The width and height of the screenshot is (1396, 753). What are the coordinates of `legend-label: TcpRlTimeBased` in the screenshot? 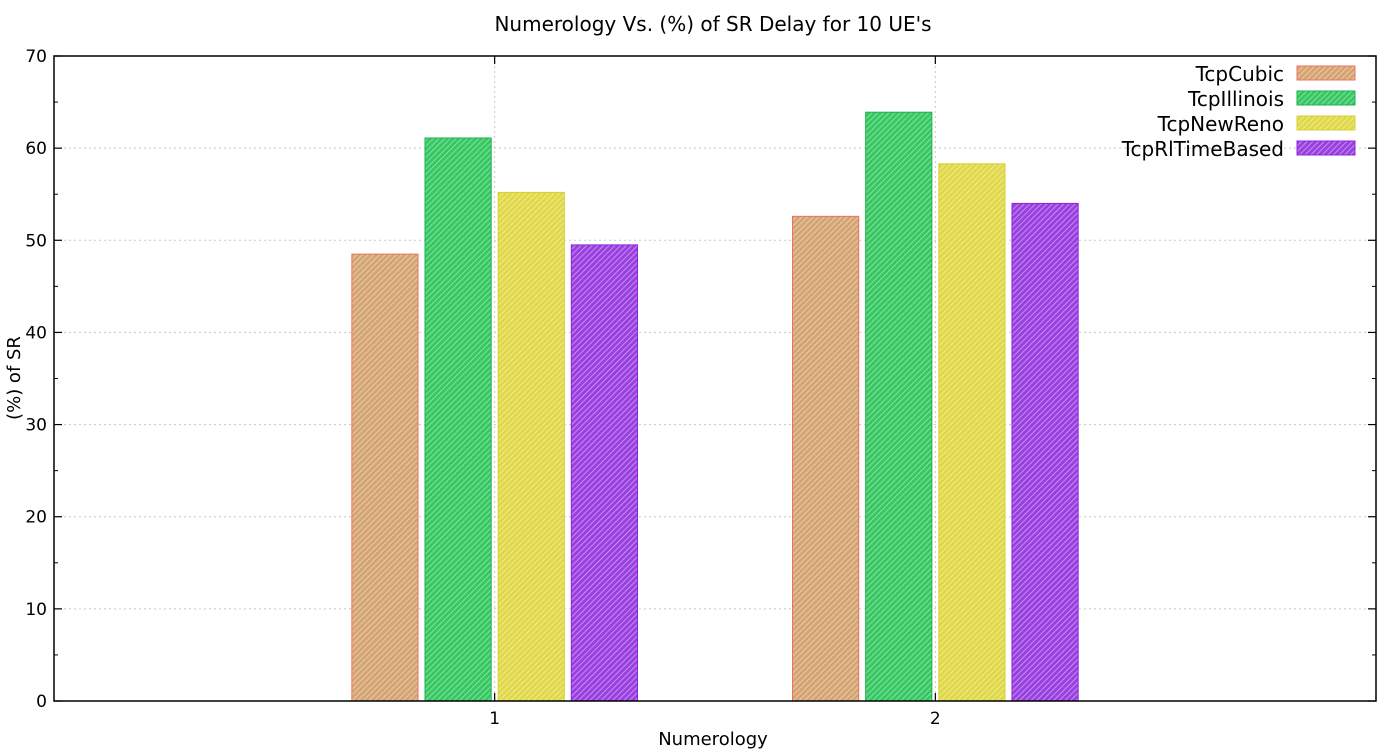 It's located at (1202, 149).